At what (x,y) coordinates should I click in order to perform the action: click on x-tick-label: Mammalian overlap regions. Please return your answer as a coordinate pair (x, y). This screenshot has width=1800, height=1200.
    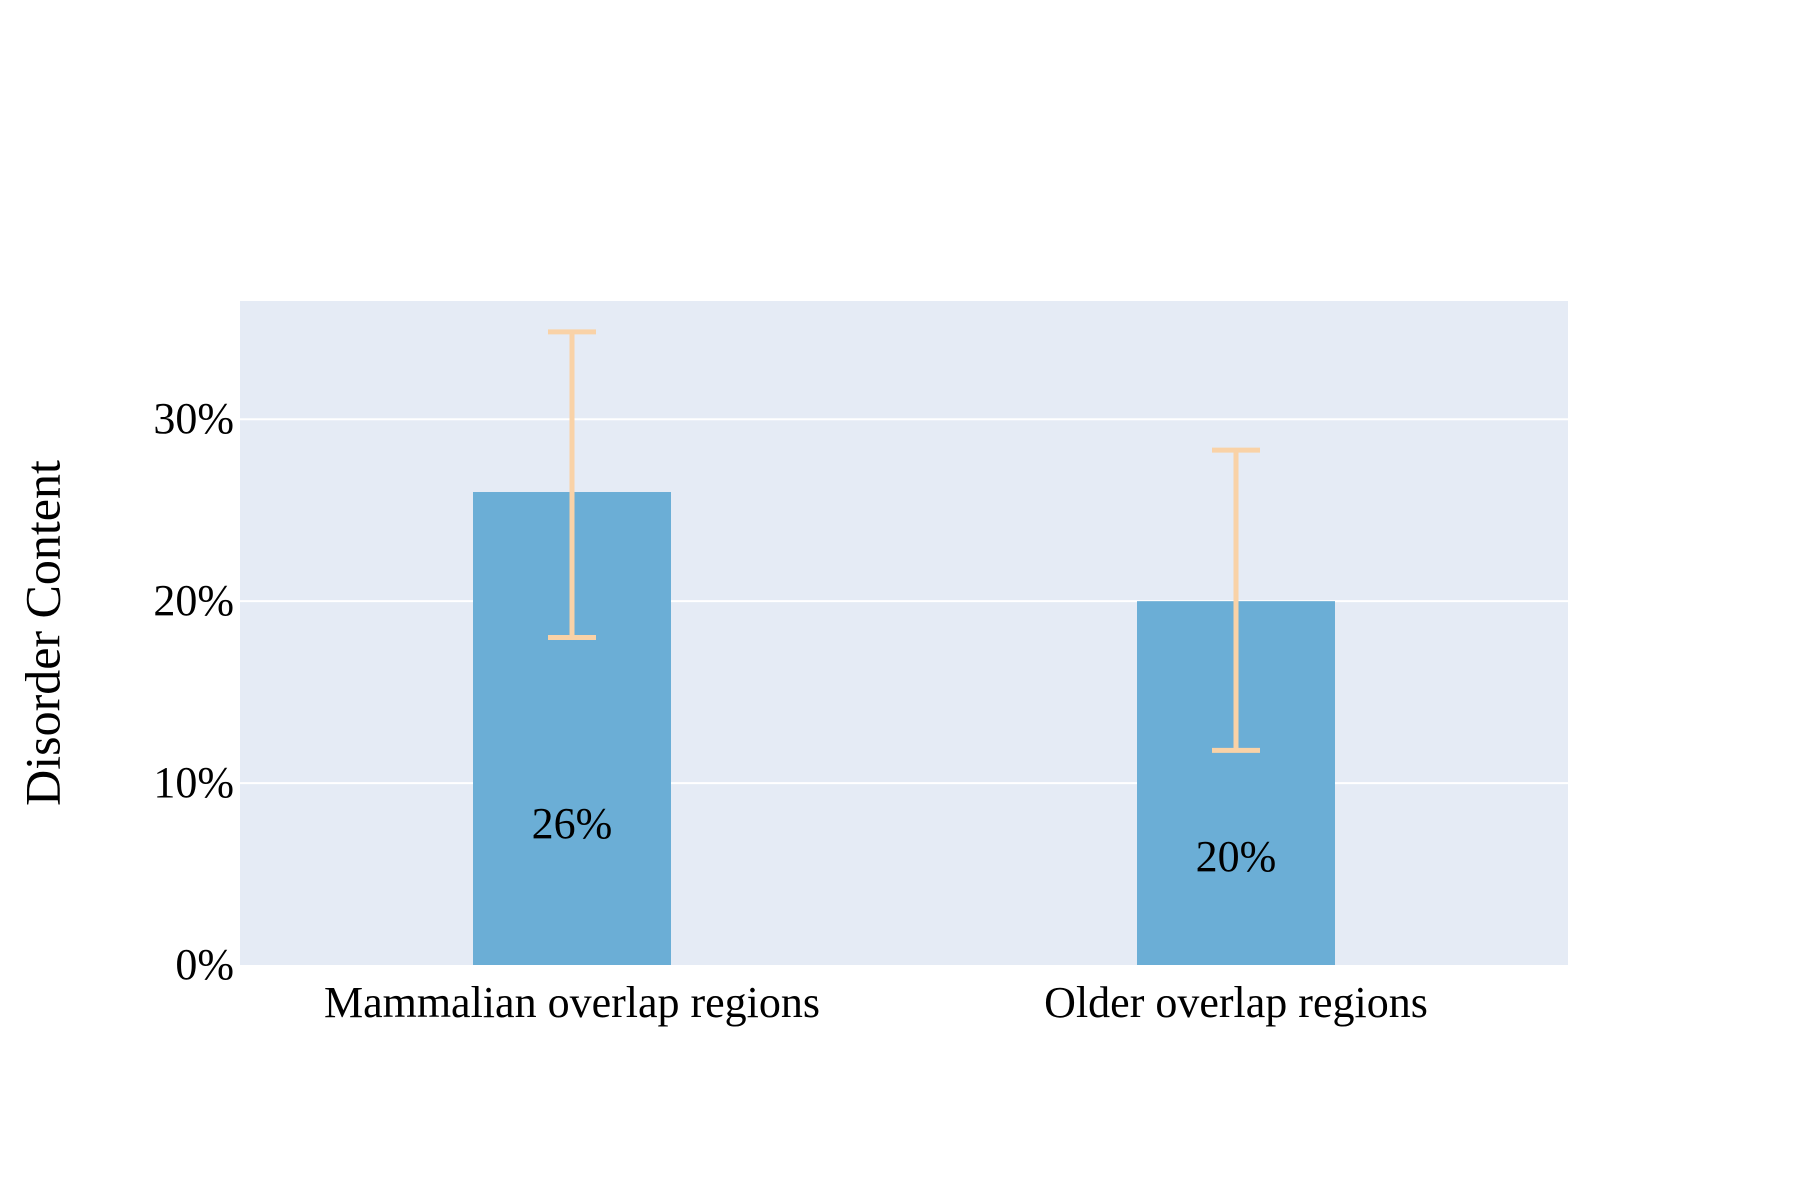
    Looking at the image, I should click on (572, 1002).